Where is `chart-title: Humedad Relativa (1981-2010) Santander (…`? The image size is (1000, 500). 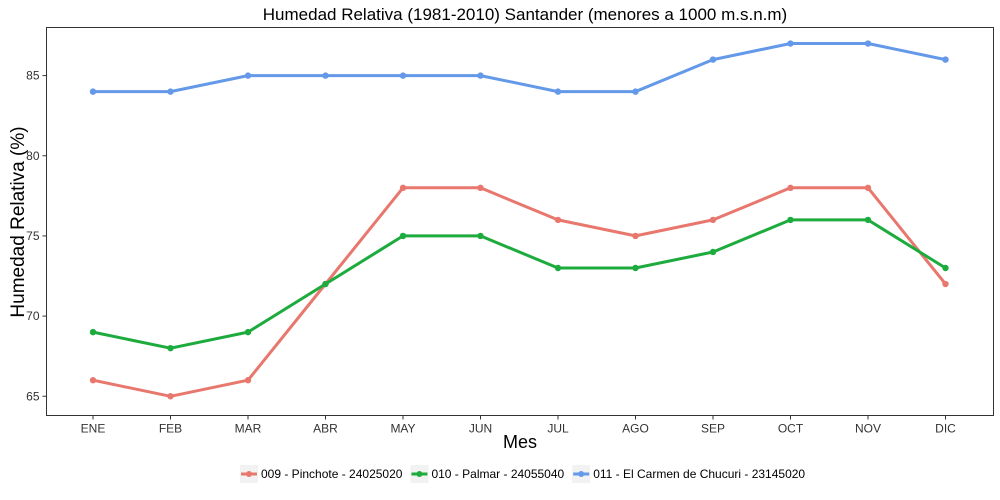 chart-title: Humedad Relativa (1981-2010) Santander (… is located at coordinates (525, 14).